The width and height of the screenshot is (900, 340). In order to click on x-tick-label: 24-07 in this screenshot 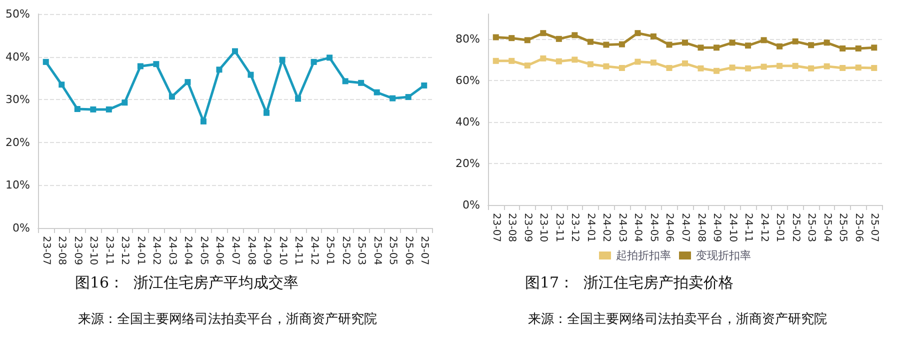, I will do `click(235, 251)`.